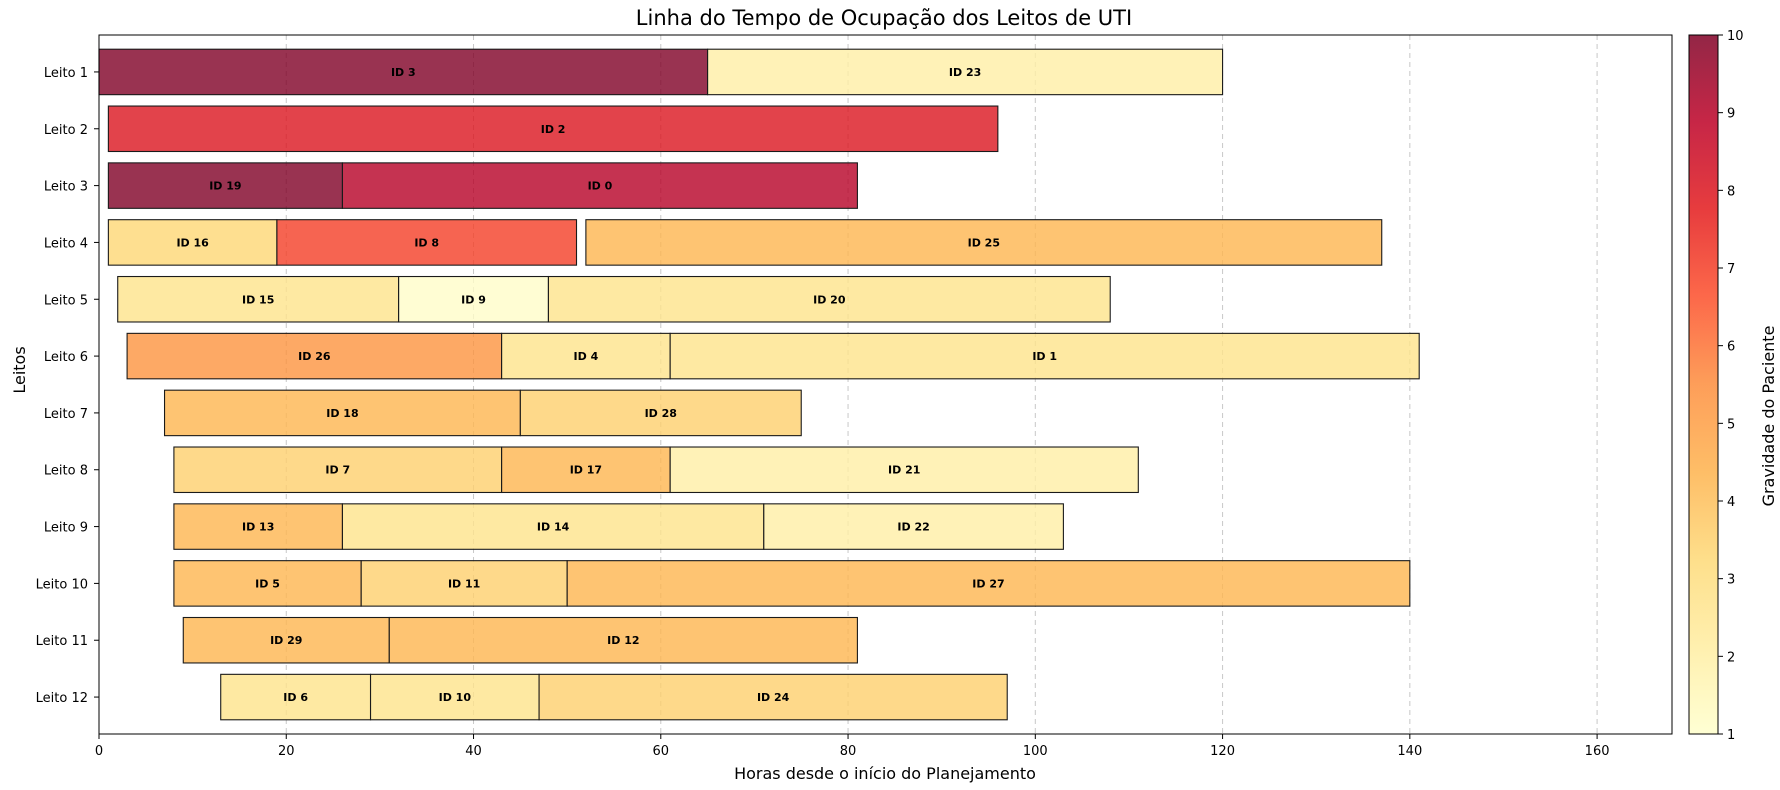  I want to click on colorbar: 1 2 3 4 5 6 7 8 9 10 Gravidade do Paciente, so click(1733, 386).